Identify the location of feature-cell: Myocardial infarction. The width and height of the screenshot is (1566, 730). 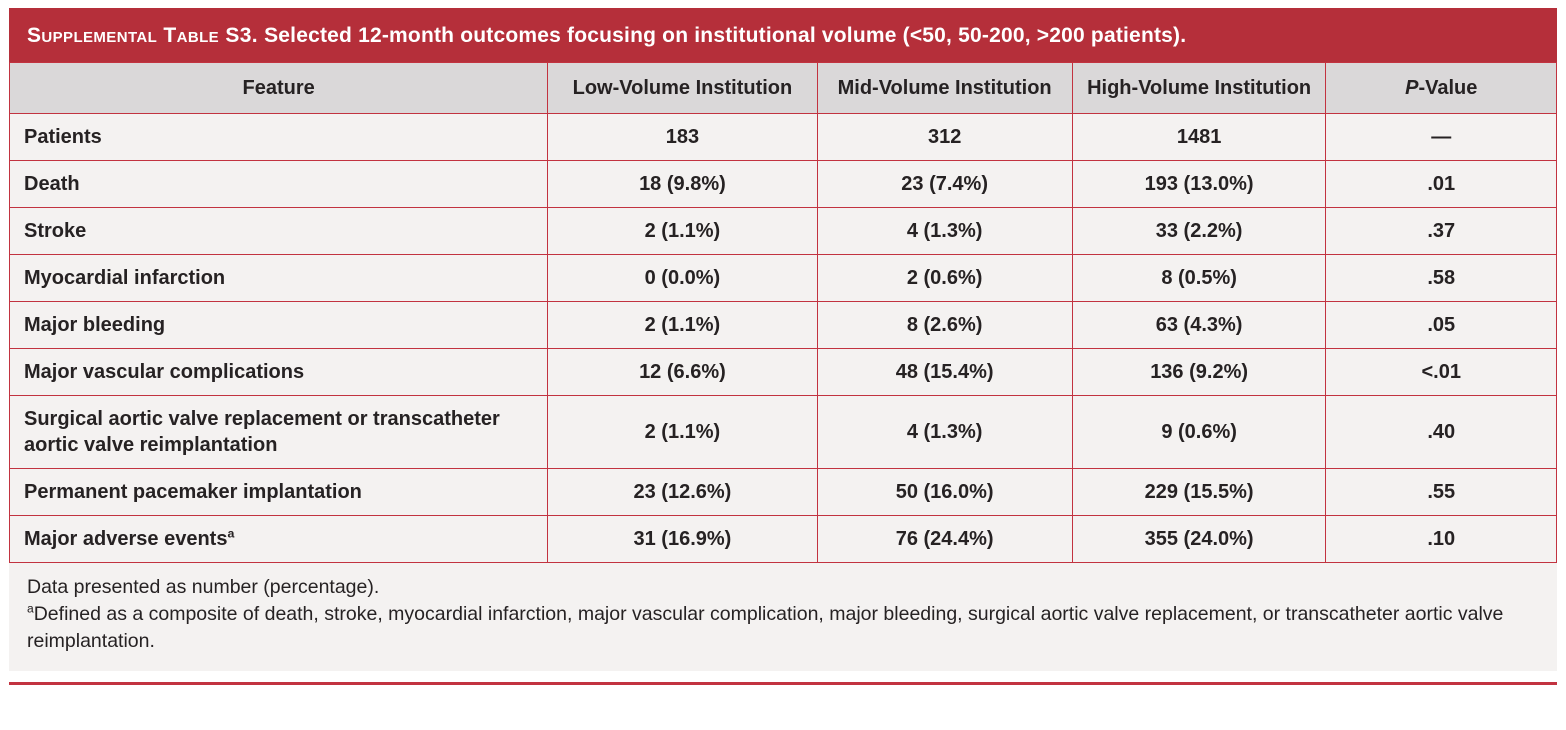
(278, 278).